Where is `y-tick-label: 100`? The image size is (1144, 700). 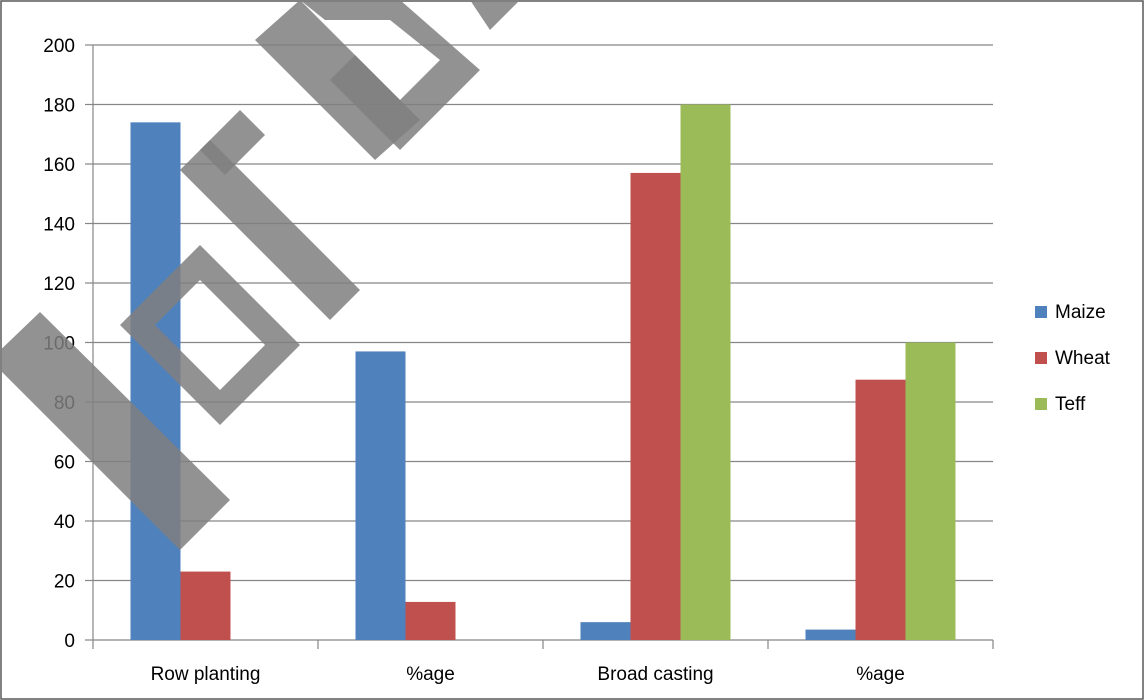 y-tick-label: 100 is located at coordinates (59, 344).